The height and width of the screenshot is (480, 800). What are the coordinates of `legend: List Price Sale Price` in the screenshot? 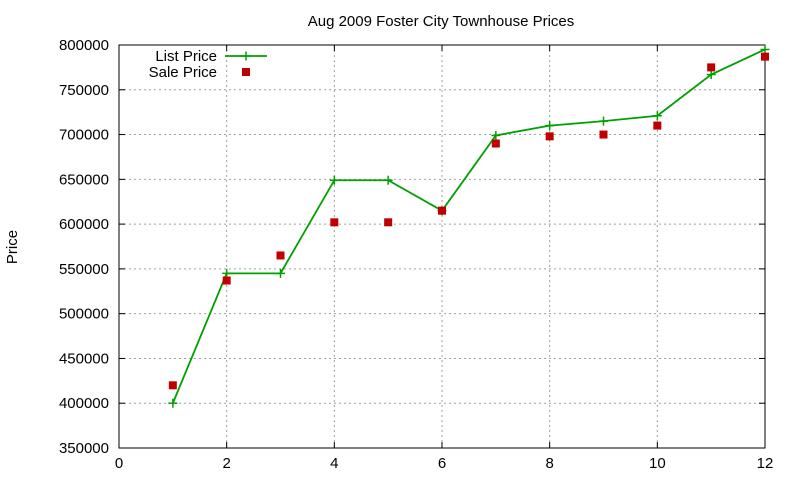 It's located at (208, 64).